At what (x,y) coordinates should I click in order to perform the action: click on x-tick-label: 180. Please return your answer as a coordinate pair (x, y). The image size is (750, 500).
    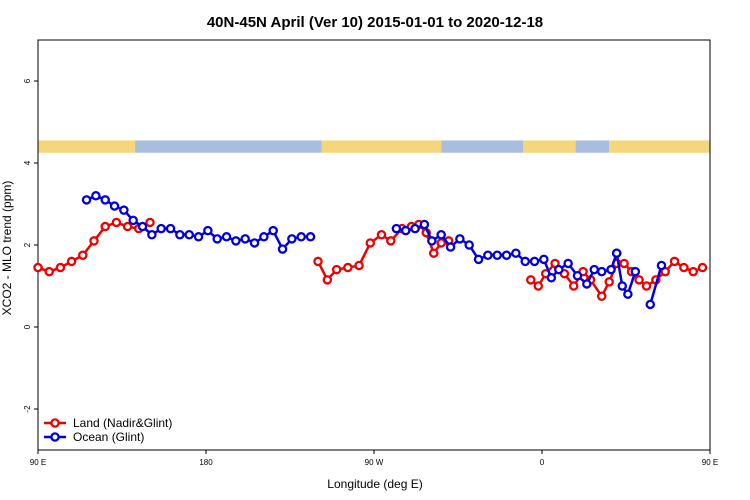
    Looking at the image, I should click on (206, 462).